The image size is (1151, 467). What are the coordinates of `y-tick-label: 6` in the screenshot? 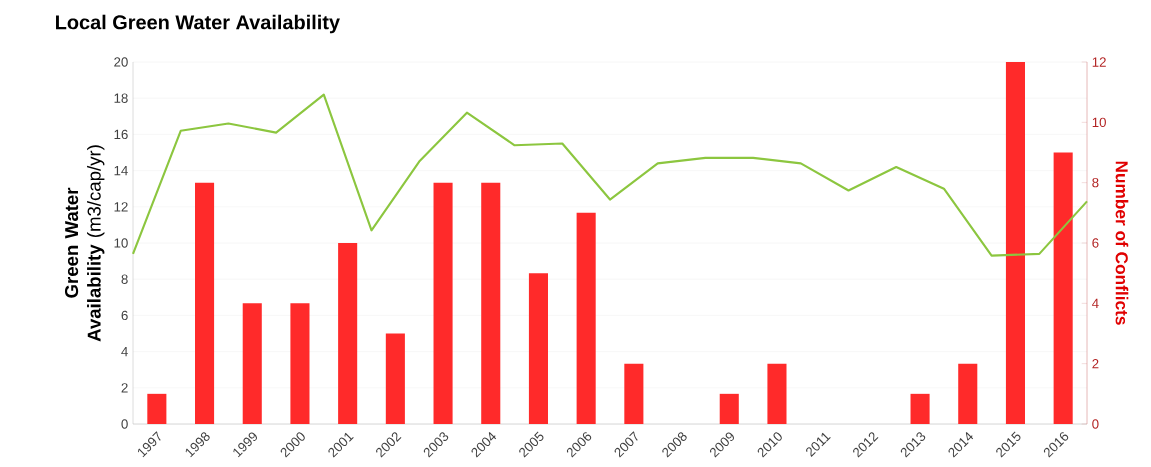 It's located at (124, 315).